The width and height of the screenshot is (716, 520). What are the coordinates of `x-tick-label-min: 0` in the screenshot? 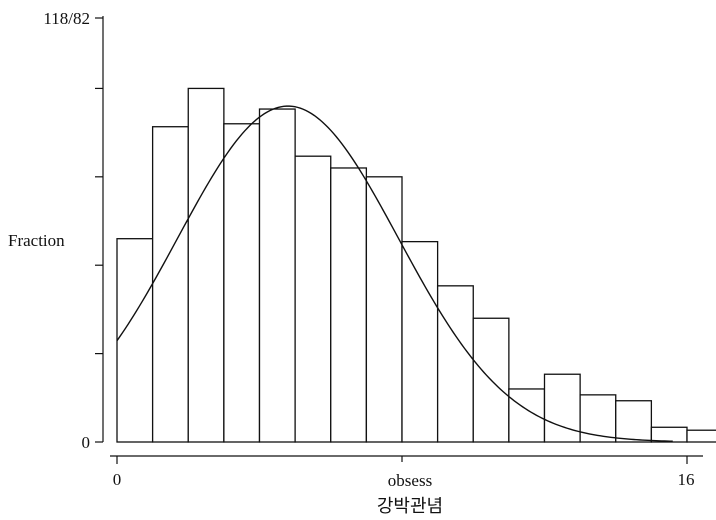 It's located at (117, 479).